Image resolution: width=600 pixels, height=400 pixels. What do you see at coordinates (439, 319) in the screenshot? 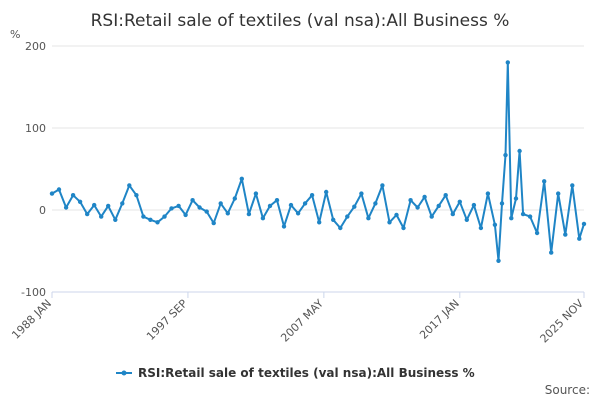
I see `x-tick-label: 2017 JAN` at bounding box center [439, 319].